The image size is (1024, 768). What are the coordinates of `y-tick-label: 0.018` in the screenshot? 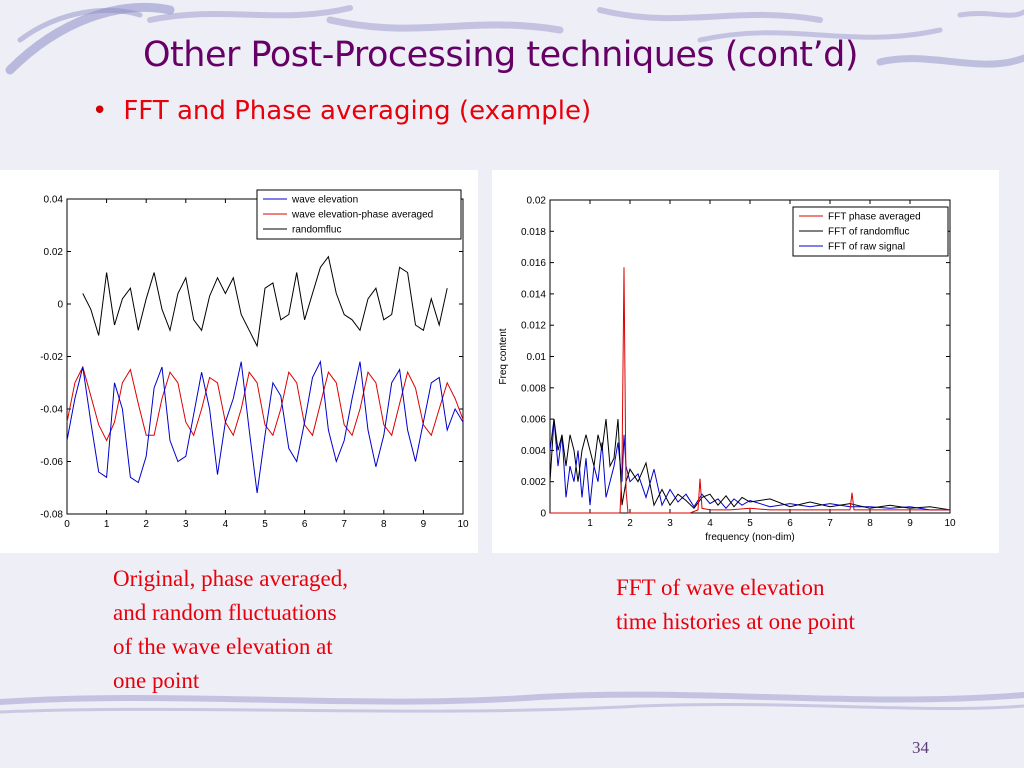 It's located at (533, 232).